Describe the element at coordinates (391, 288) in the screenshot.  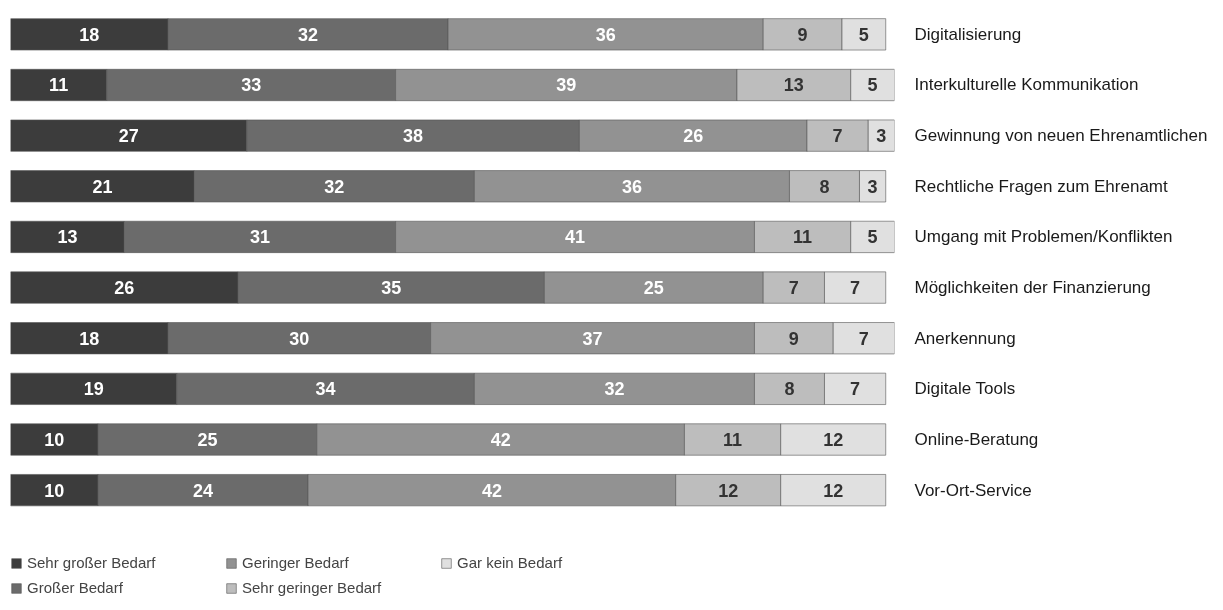
I see `data-label: 35` at that location.